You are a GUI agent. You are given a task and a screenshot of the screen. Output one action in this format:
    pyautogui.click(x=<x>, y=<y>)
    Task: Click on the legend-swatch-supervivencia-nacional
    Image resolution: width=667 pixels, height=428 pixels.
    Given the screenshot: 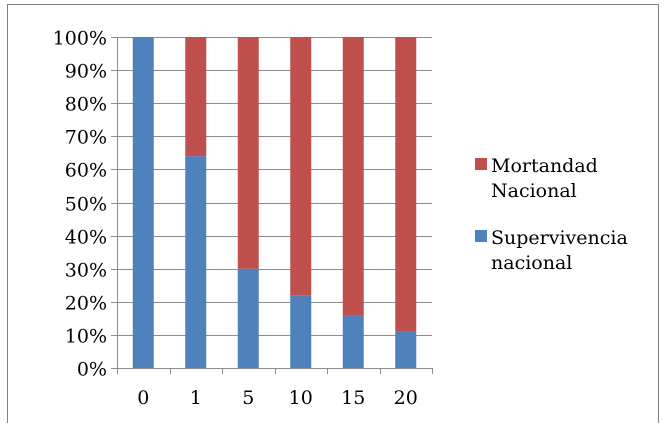 What is the action you would take?
    pyautogui.click(x=481, y=236)
    